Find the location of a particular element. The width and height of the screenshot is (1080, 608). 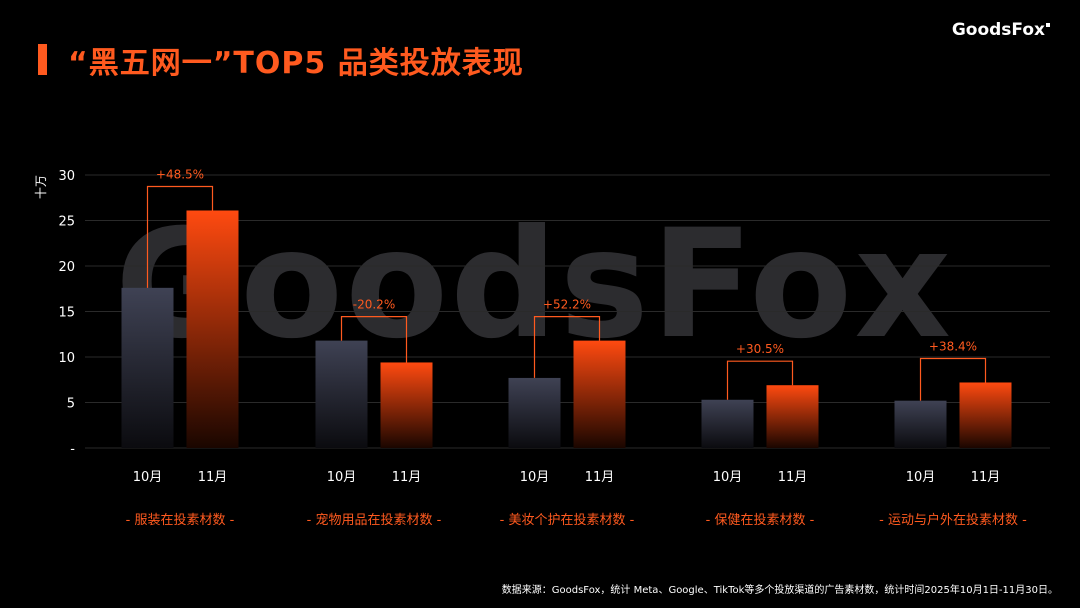

y-tick-label: 30 is located at coordinates (66, 176).